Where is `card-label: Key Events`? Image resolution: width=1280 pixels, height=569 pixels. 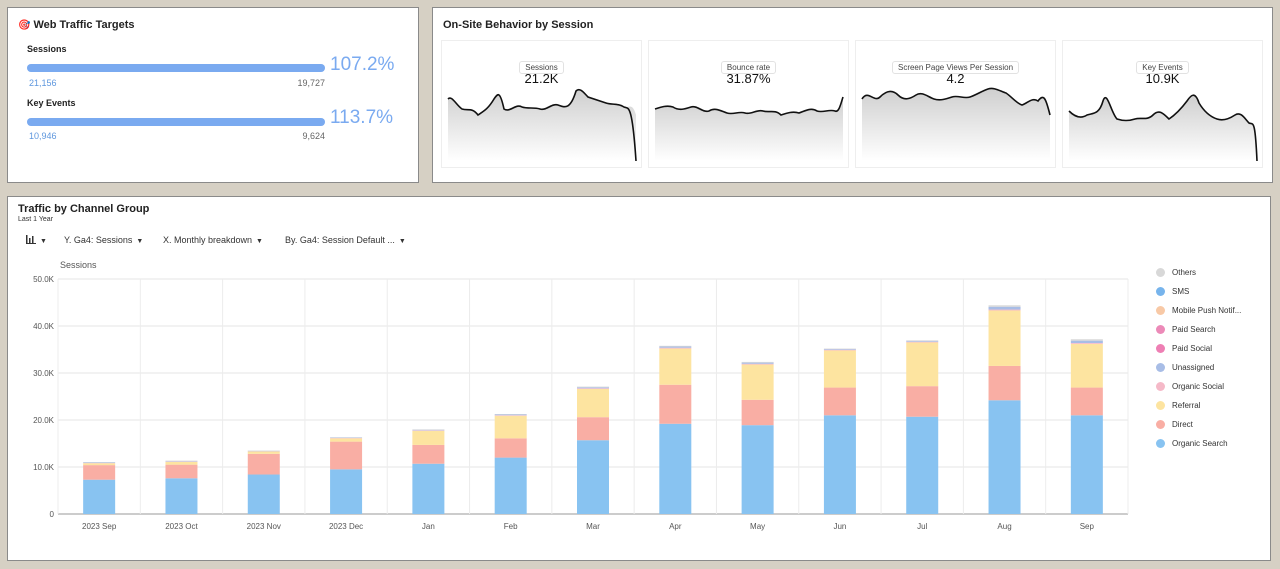 card-label: Key Events is located at coordinates (1162, 67).